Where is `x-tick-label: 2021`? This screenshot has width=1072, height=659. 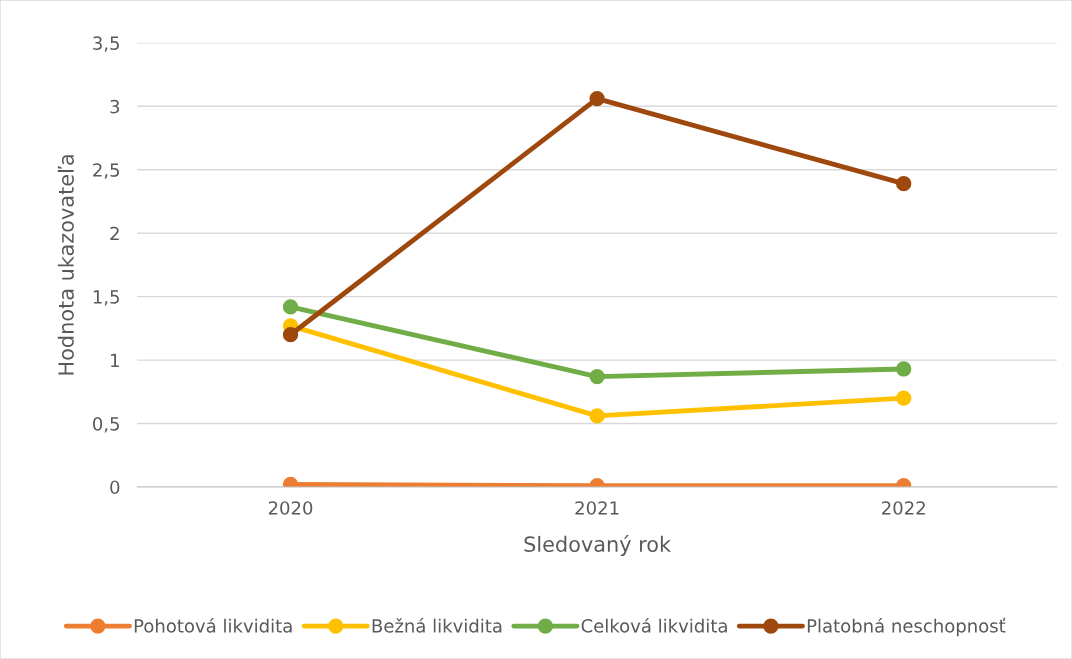 x-tick-label: 2021 is located at coordinates (597, 508).